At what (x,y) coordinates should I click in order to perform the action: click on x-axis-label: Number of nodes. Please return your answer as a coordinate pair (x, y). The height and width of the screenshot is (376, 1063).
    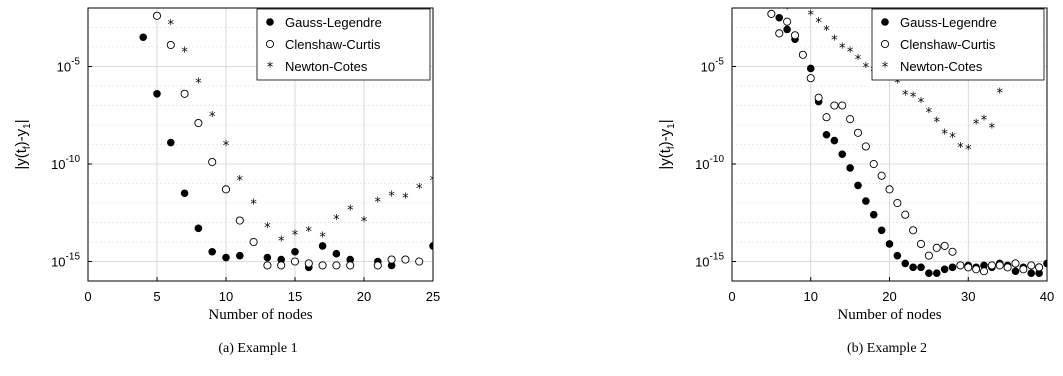
    Looking at the image, I should click on (260, 315).